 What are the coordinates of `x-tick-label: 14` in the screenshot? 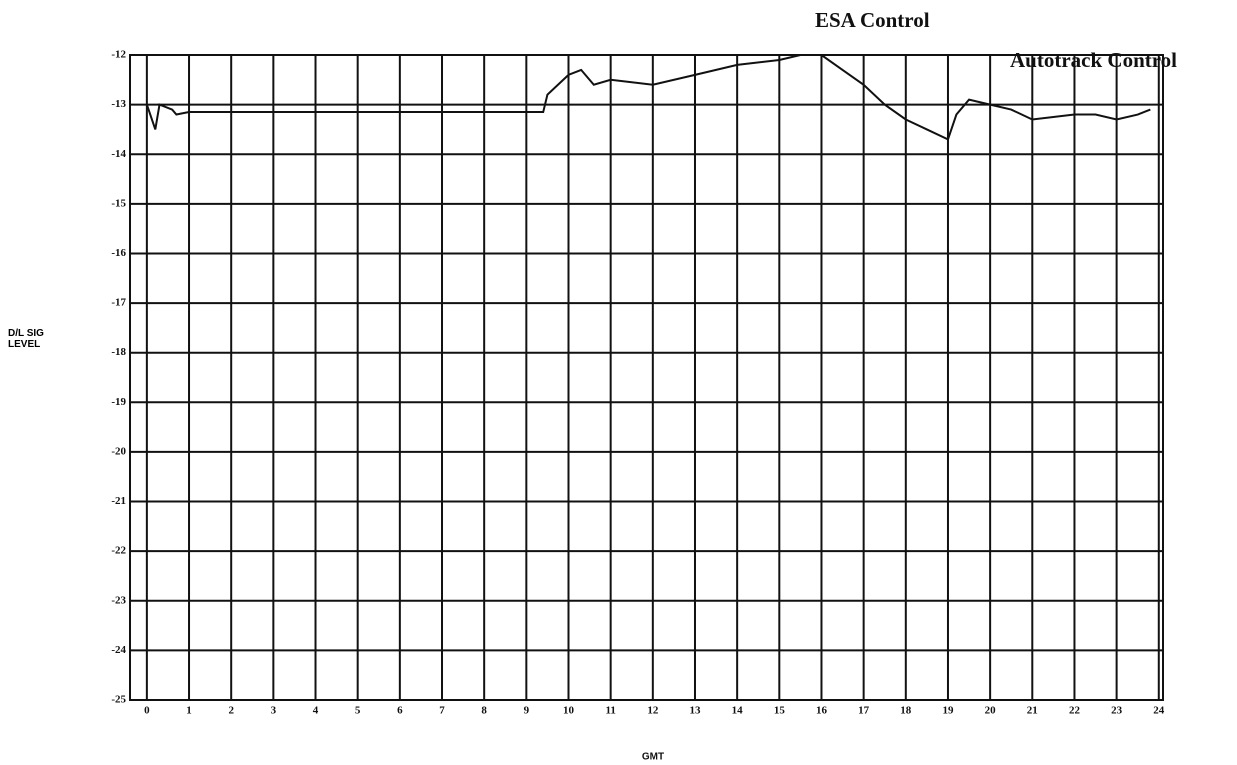 It's located at (738, 711).